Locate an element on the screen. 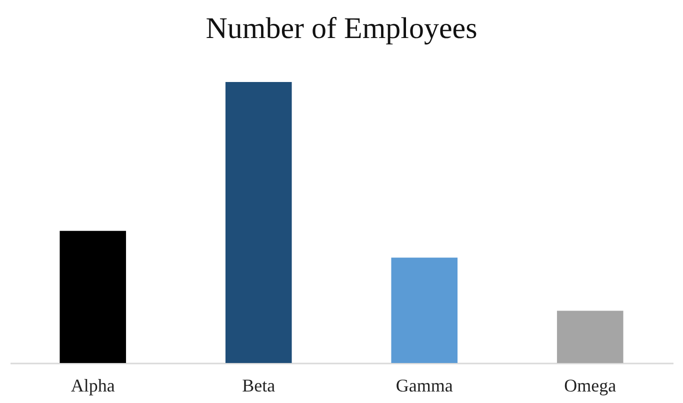  x-tick-label: Beta is located at coordinates (259, 386).